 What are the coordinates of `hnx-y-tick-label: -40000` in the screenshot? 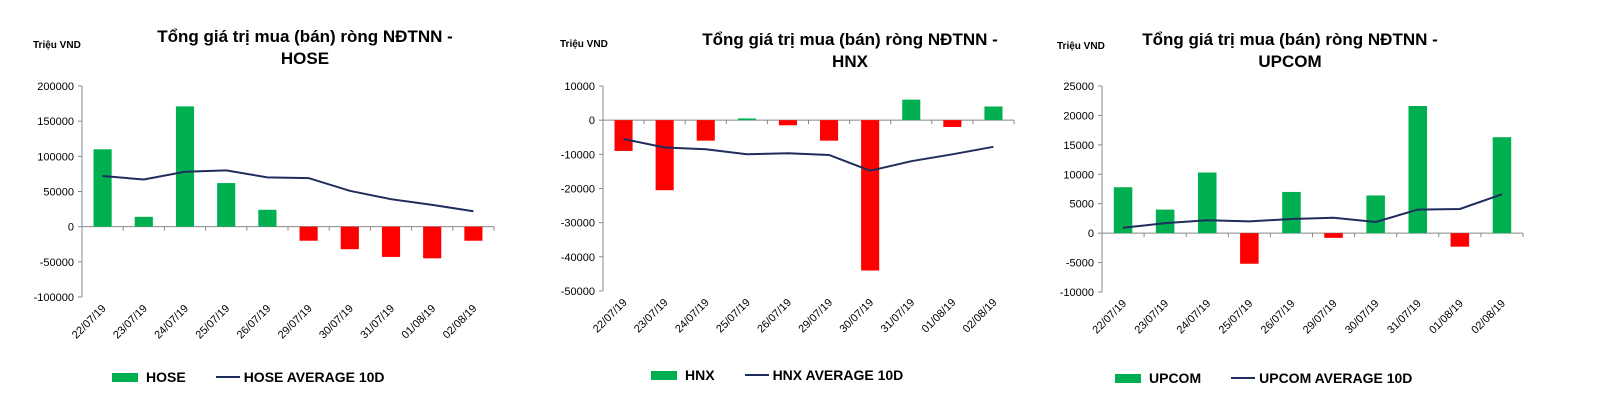 It's located at (578, 258).